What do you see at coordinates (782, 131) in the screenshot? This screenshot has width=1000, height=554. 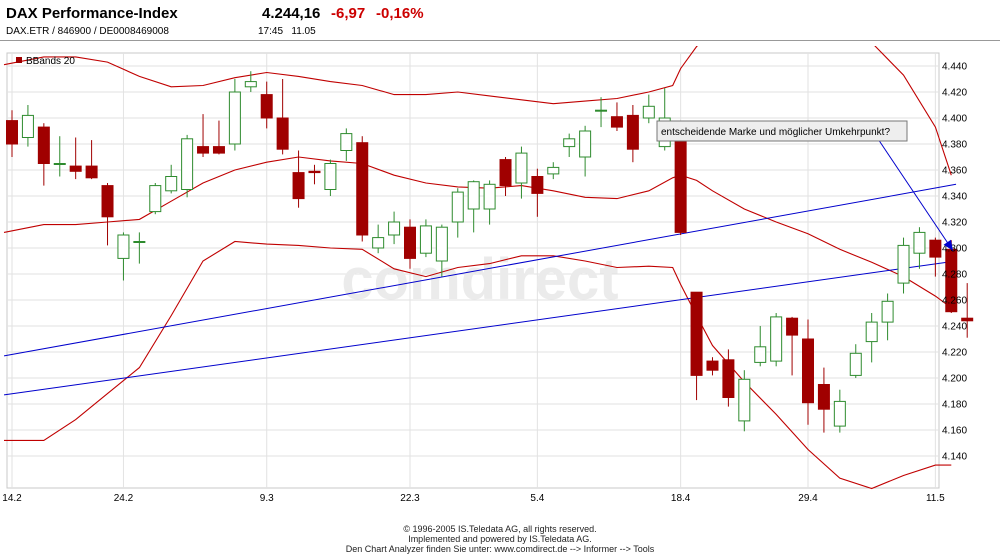 I see `annotation-box` at bounding box center [782, 131].